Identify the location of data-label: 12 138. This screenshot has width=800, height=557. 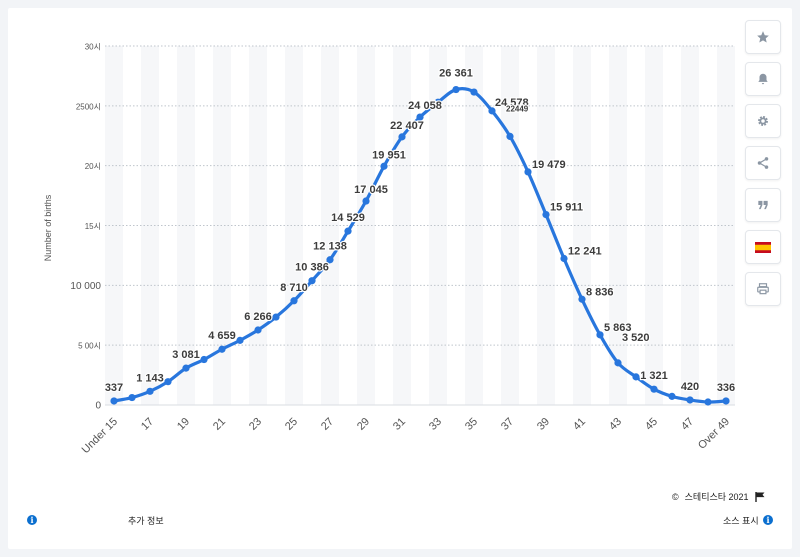
(330, 247).